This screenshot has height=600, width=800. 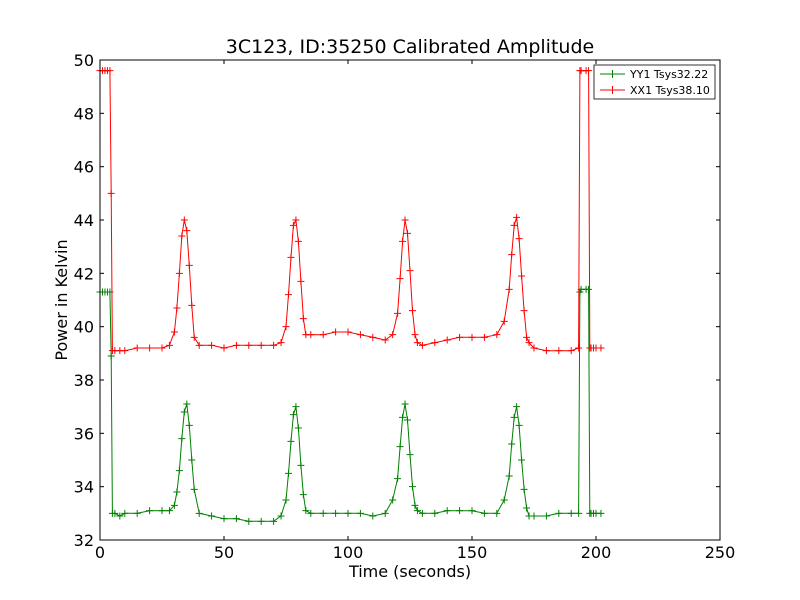 What do you see at coordinates (654, 82) in the screenshot?
I see `legend-box` at bounding box center [654, 82].